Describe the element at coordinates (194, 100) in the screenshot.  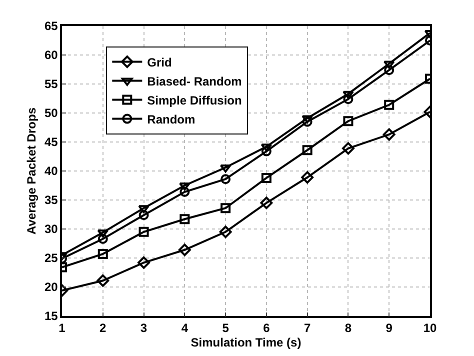
I see `legend-label: Simple Diffusion` at that location.